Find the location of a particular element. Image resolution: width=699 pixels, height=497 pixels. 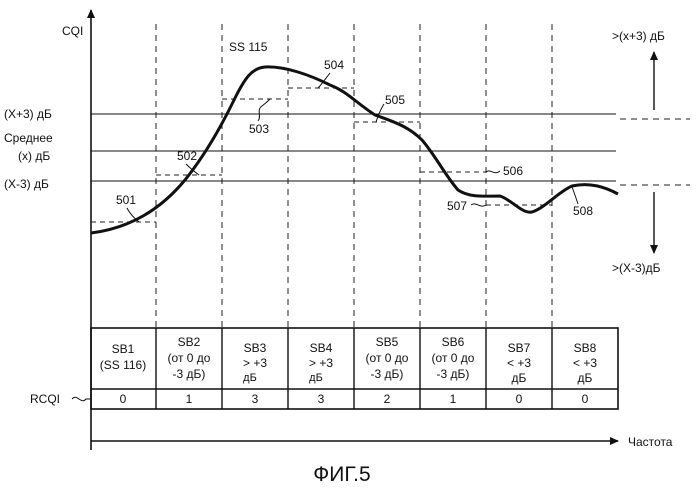

sb4-rcqi: 3 is located at coordinates (321, 399).